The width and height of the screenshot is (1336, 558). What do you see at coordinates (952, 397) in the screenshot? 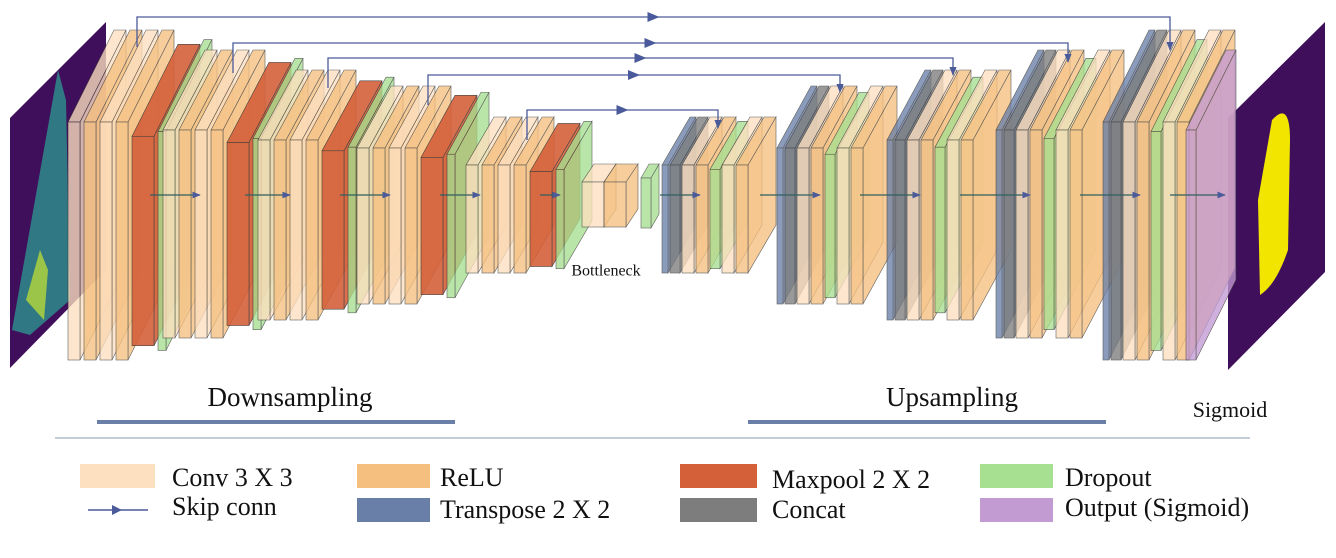
I see `section-label: Upsampling` at bounding box center [952, 397].